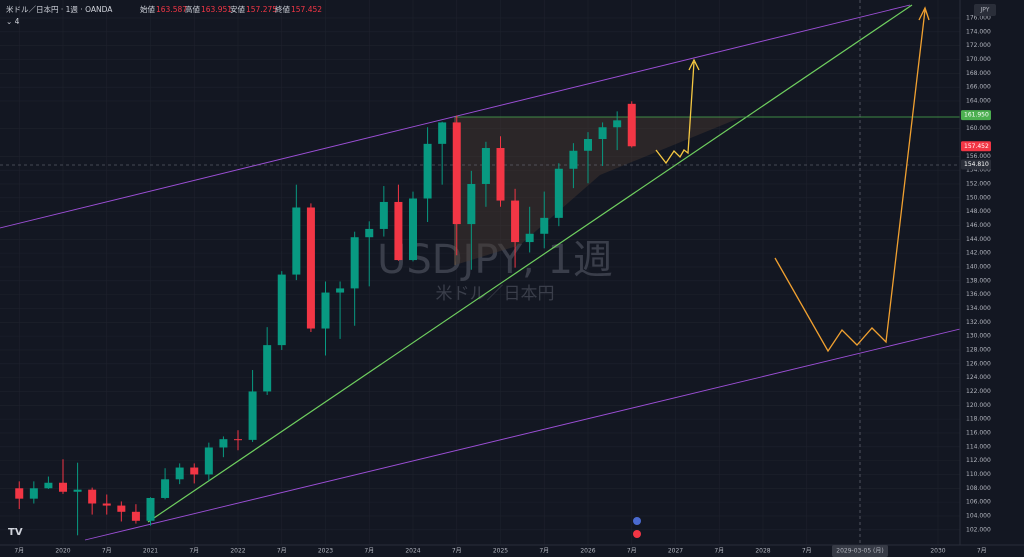 This screenshot has height=557, width=1024. Describe the element at coordinates (978, 363) in the screenshot. I see `y-tick-label: 126.000` at that location.